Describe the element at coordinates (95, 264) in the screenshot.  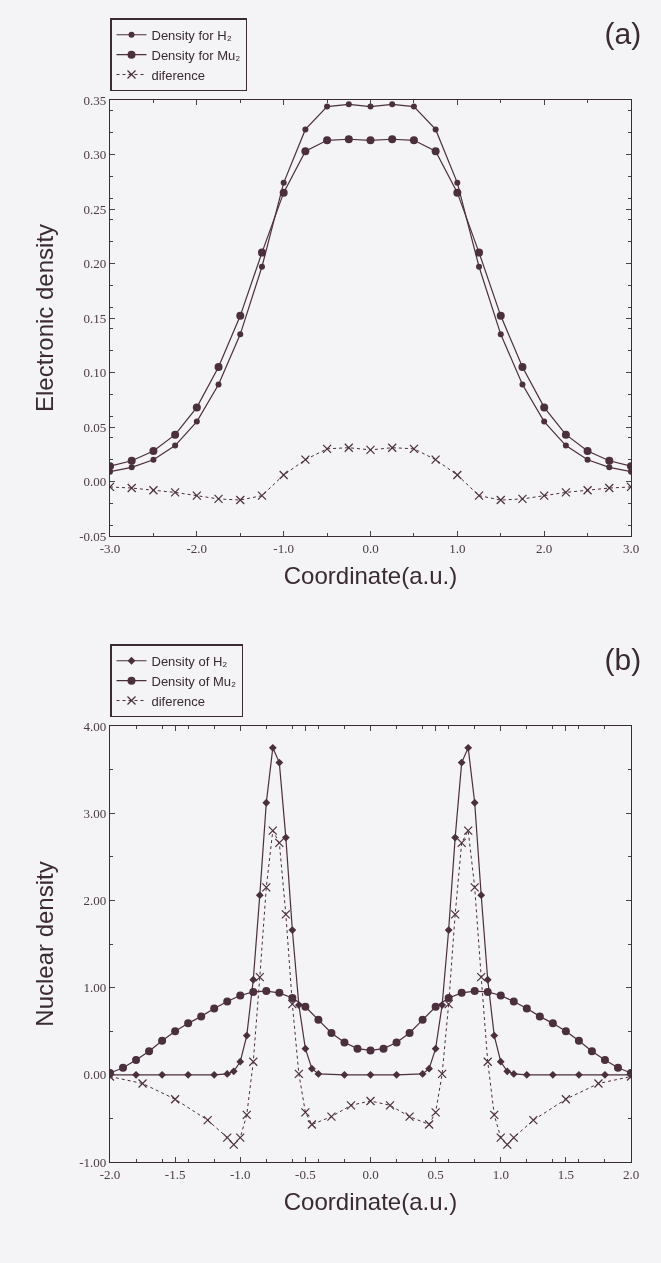
I see `y-tick-label: 0.20` at that location.